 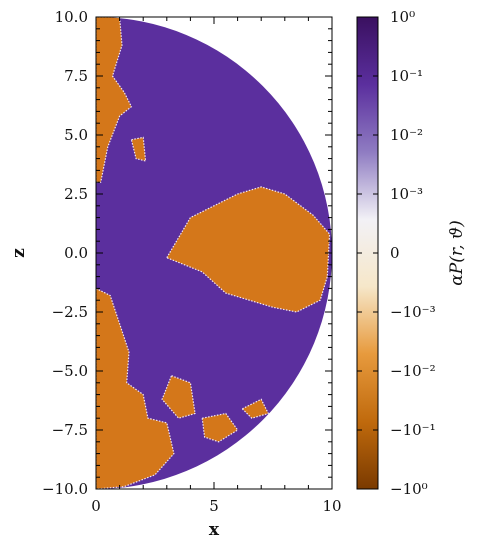 What do you see at coordinates (70, 430) in the screenshot?
I see `y-tick-label: −7.5` at bounding box center [70, 430].